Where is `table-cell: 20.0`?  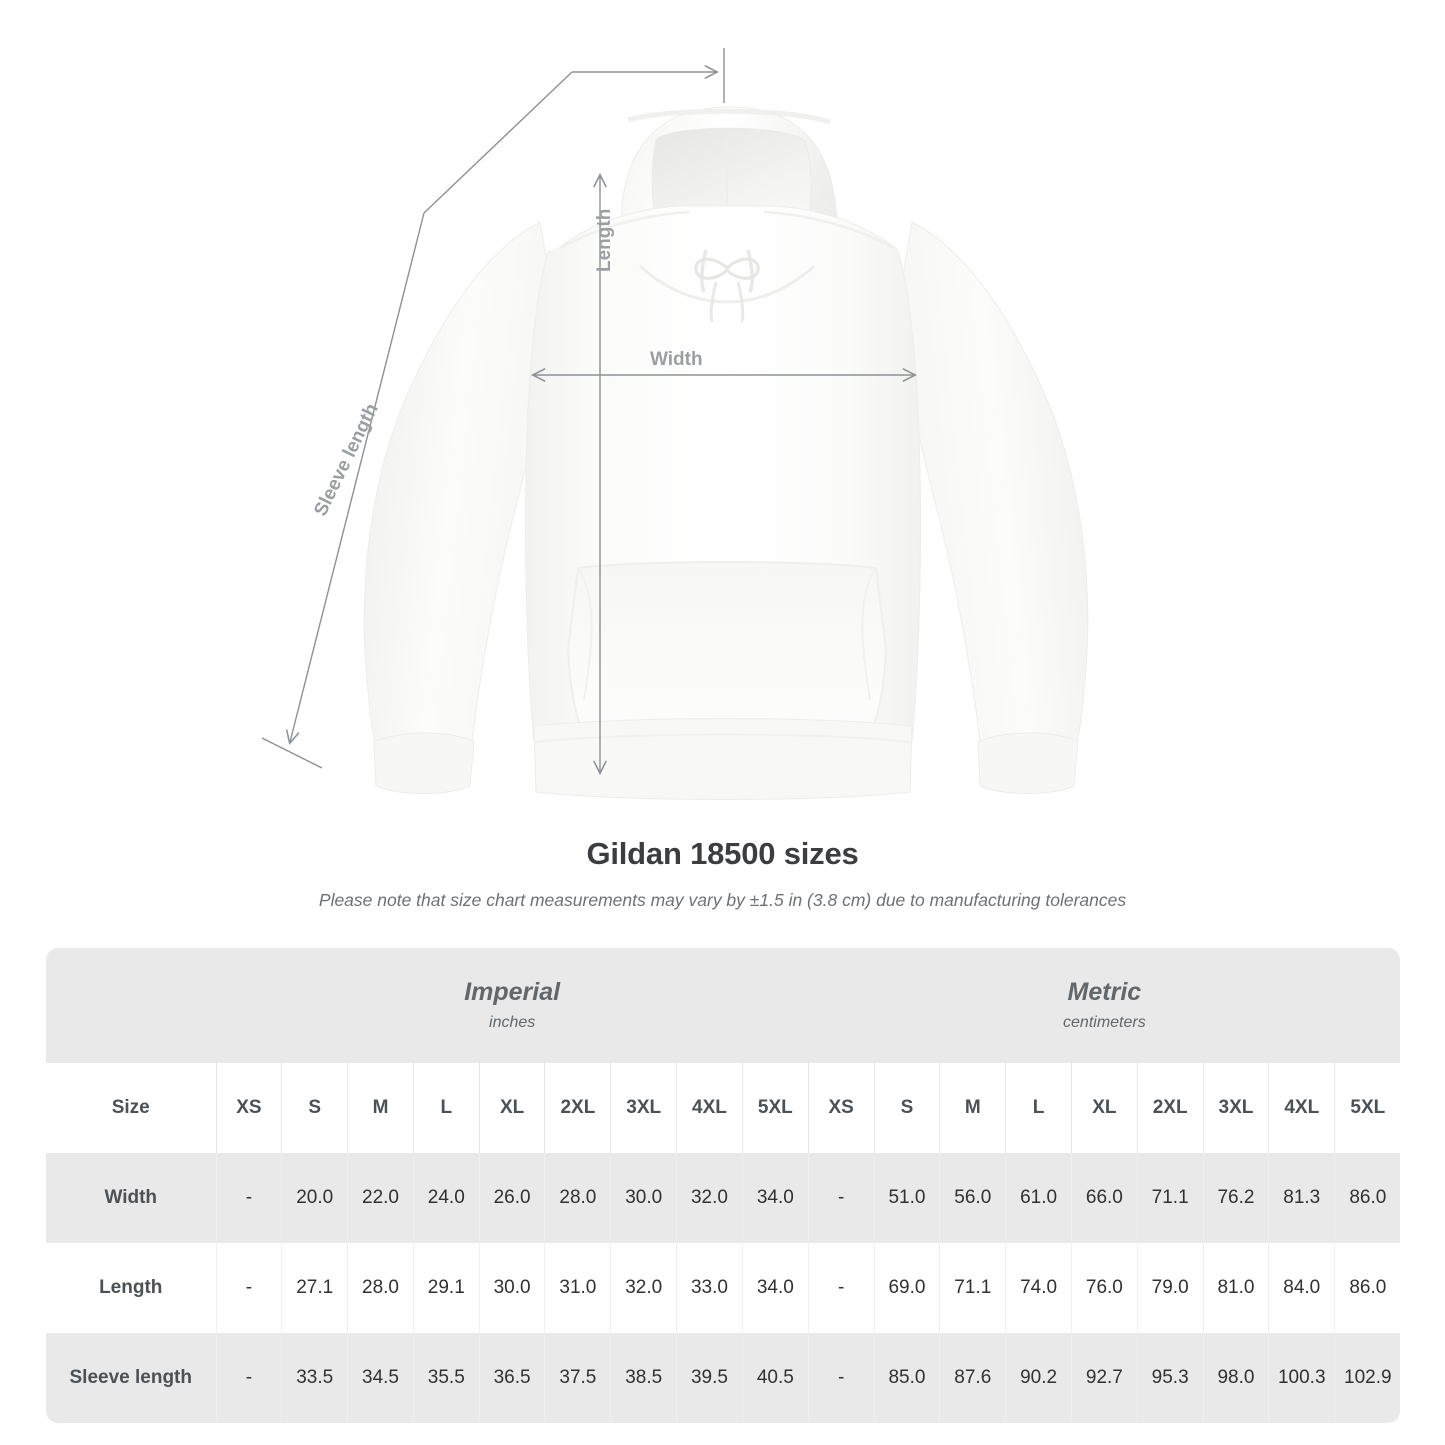 table-cell: 20.0 is located at coordinates (314, 1198).